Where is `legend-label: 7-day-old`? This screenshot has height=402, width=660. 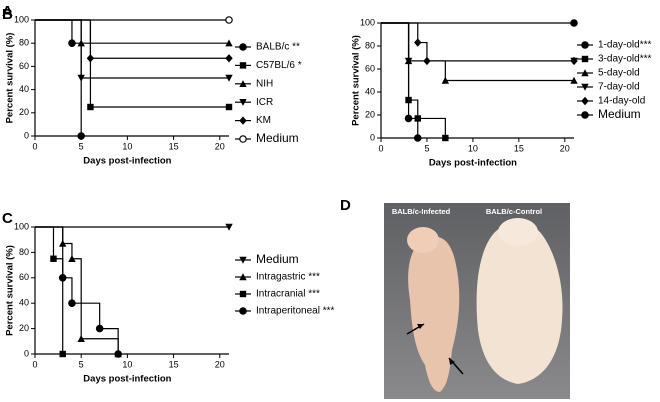
legend-label: 7-day-old is located at coordinates (619, 87).